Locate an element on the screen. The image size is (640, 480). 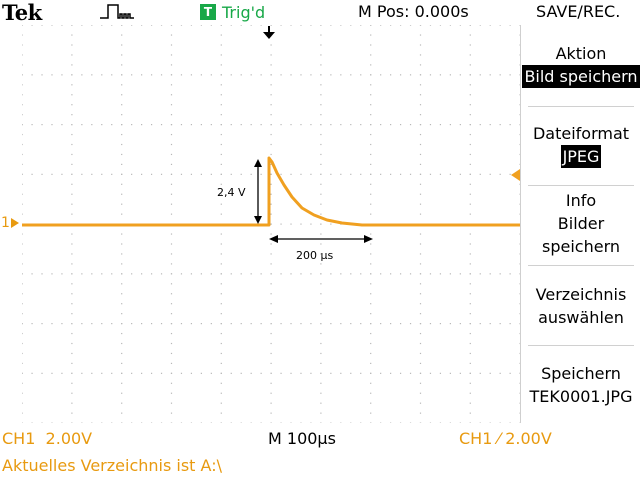
trigger-setting: CH1 ⁄ 2.00V is located at coordinates (505, 438).